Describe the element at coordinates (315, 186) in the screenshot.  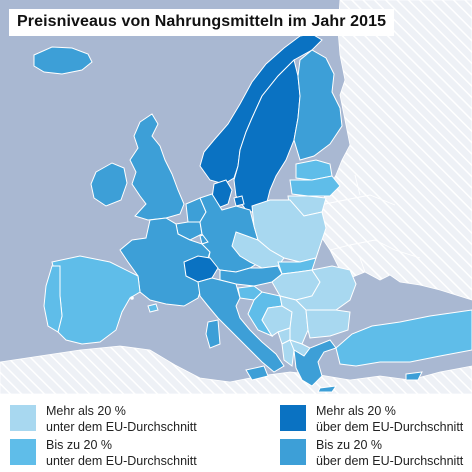
I see `latvia` at that location.